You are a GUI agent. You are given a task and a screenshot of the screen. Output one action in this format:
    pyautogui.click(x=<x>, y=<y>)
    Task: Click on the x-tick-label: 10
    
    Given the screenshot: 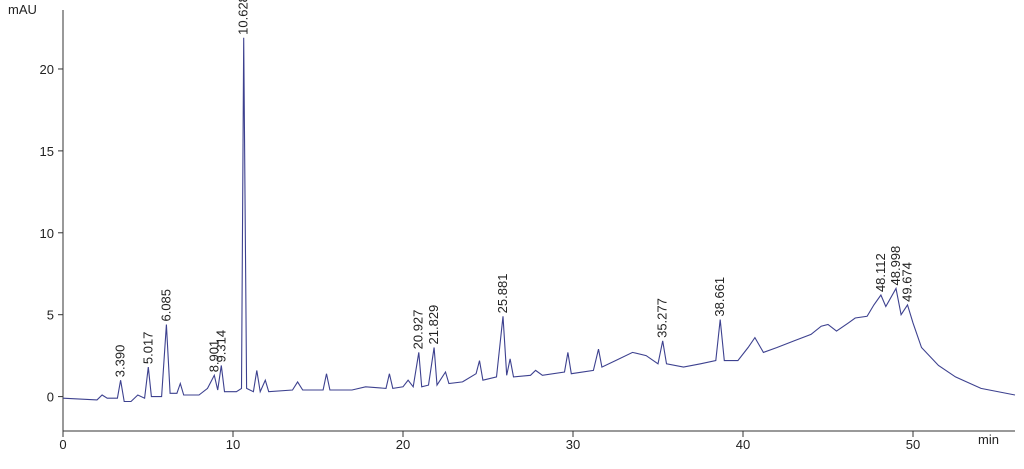 What is the action you would take?
    pyautogui.click(x=233, y=444)
    